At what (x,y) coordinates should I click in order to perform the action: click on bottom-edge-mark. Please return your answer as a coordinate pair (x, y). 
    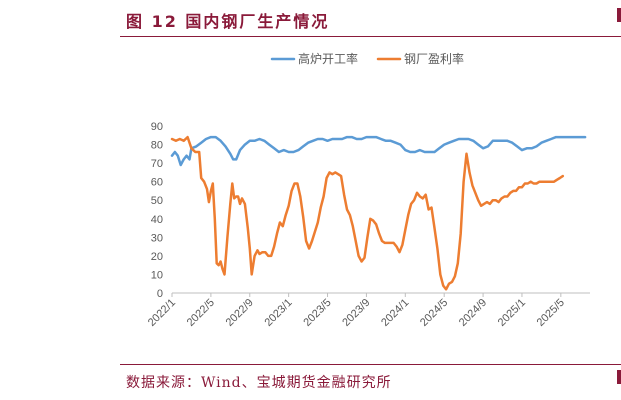
    Looking at the image, I should click on (619, 377).